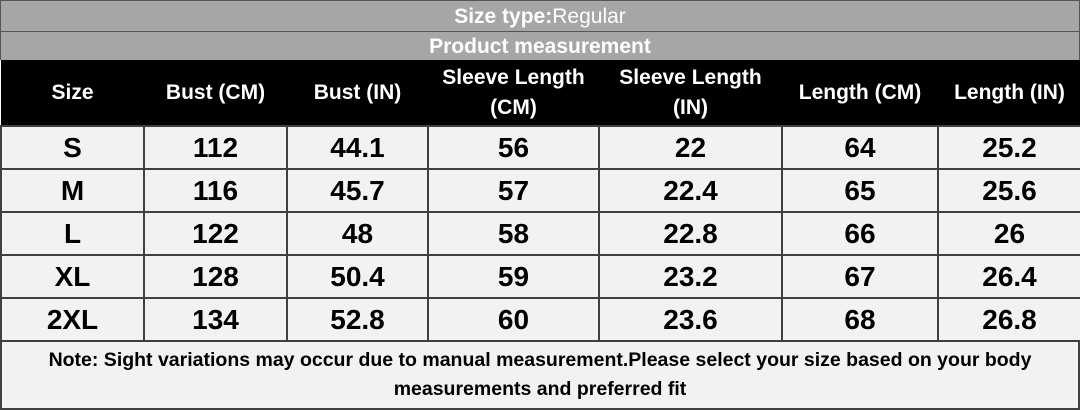 This screenshot has height=410, width=1080. Describe the element at coordinates (215, 233) in the screenshot. I see `value-cell: 122` at that location.